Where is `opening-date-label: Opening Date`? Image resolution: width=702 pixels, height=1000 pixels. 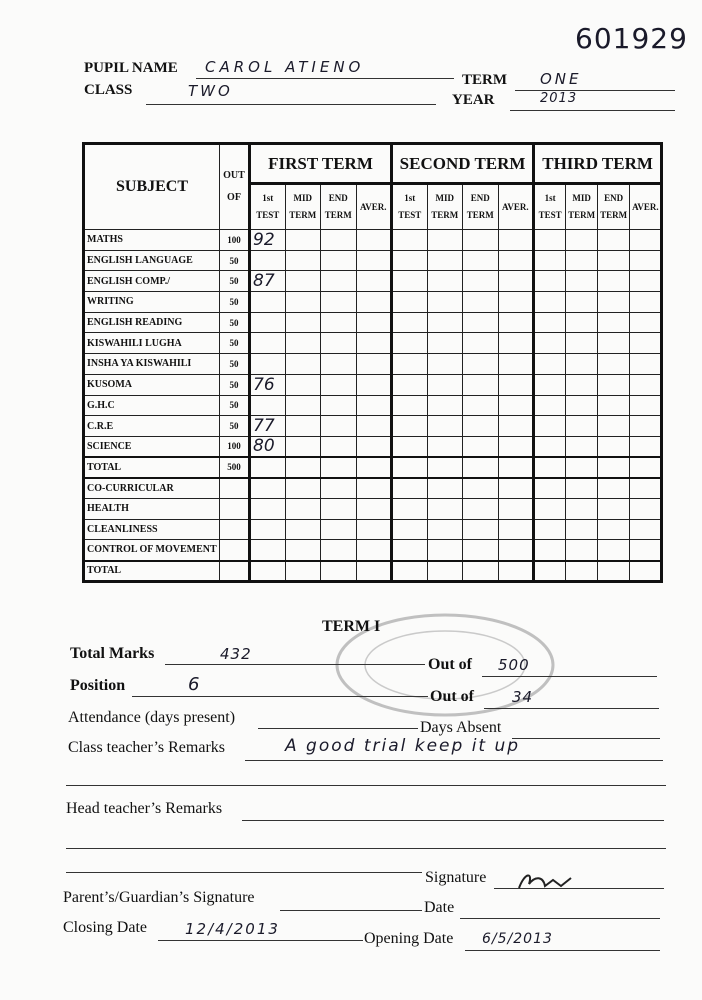
opening-date-label: Opening Date is located at coordinates (409, 938).